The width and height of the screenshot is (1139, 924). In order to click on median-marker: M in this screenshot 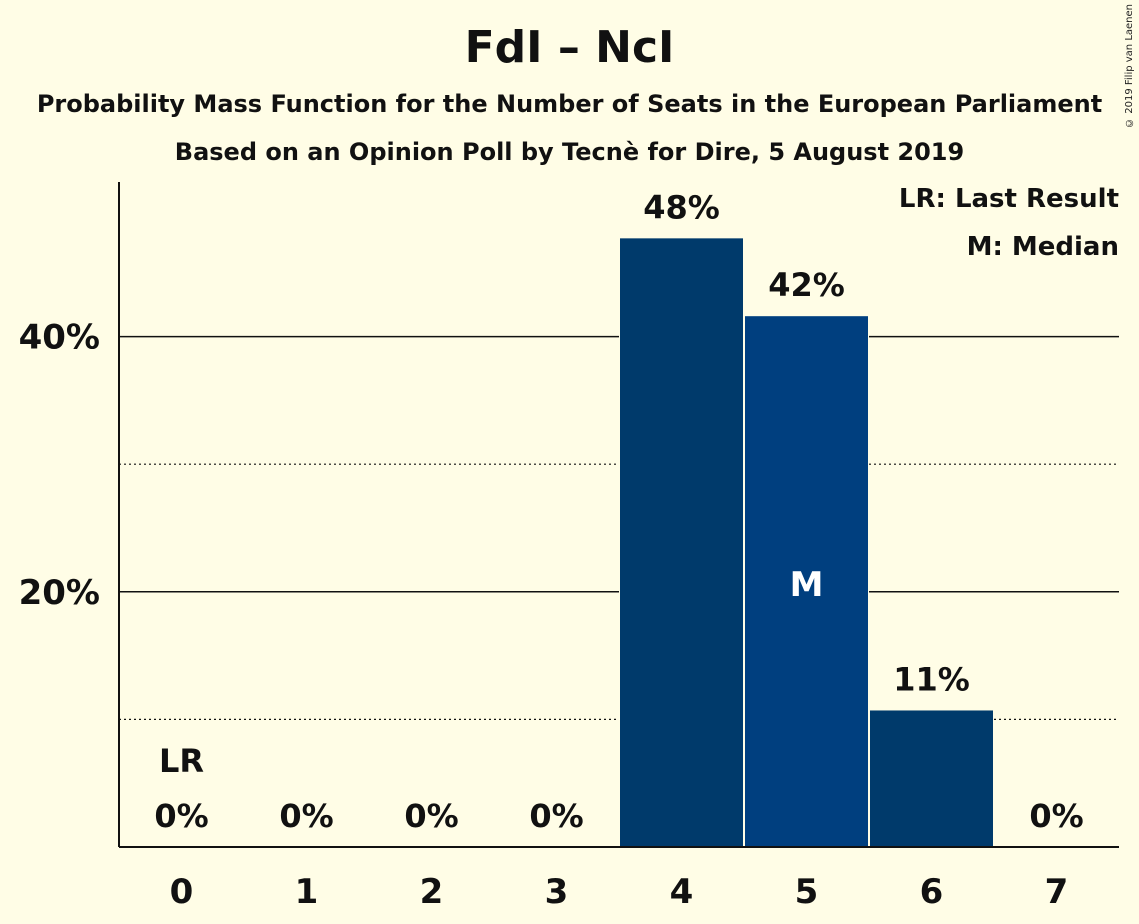, I will do `click(807, 585)`.